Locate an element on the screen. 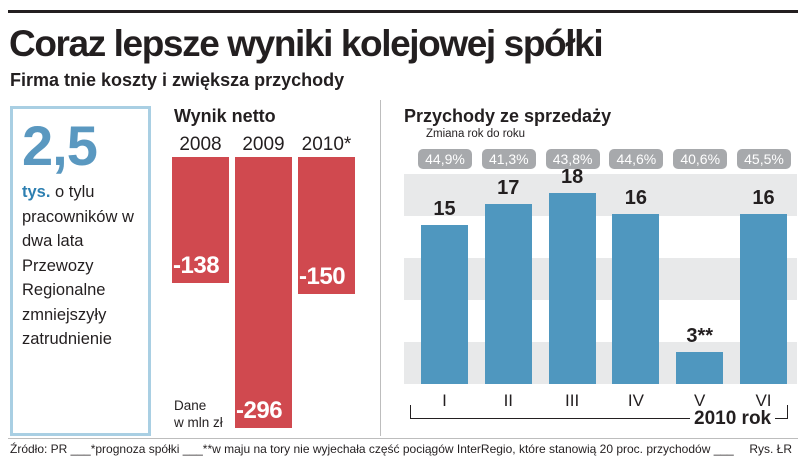  net-year-label: 2010* is located at coordinates (326, 144).